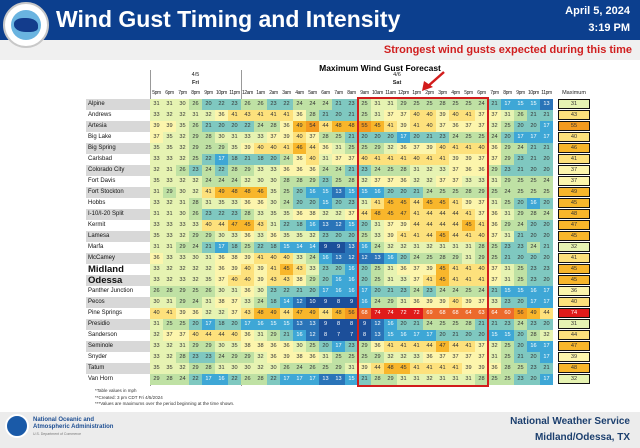 This screenshot has height=448, width=640. What do you see at coordinates (312, 214) in the screenshot?
I see `gust-cell: 38` at bounding box center [312, 214].